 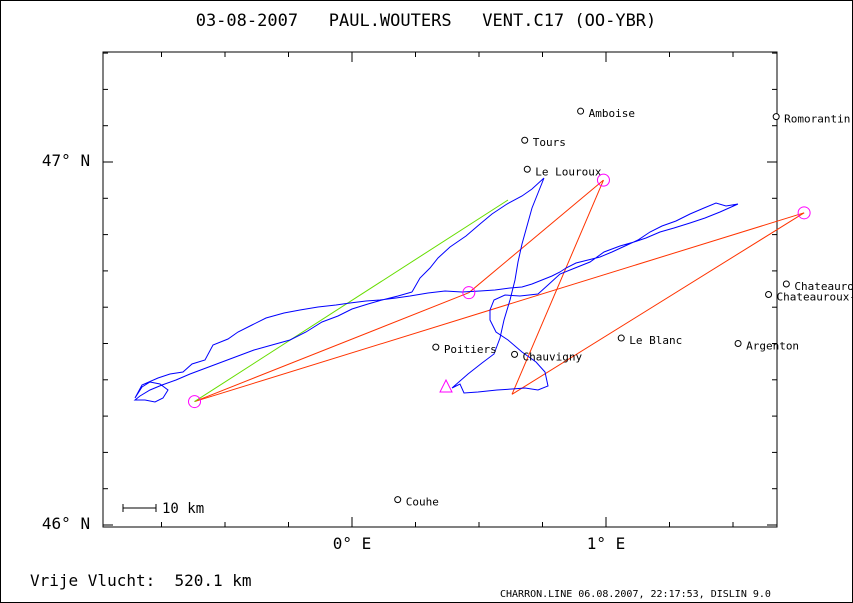 I want to click on town-label: Poitiers, so click(x=470, y=349).